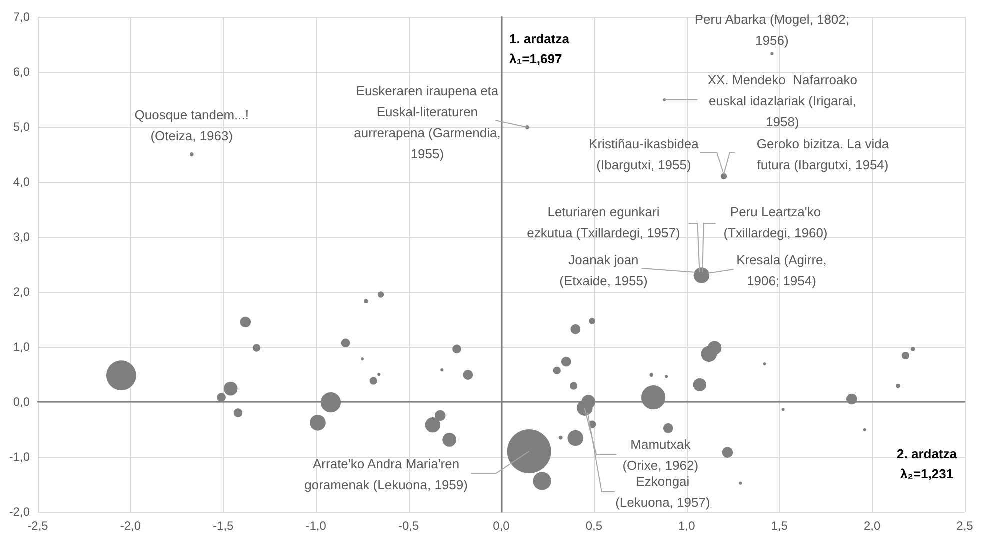 The height and width of the screenshot is (540, 982). Describe the element at coordinates (21, 17) in the screenshot. I see `y-tick-label: 7,0` at that location.